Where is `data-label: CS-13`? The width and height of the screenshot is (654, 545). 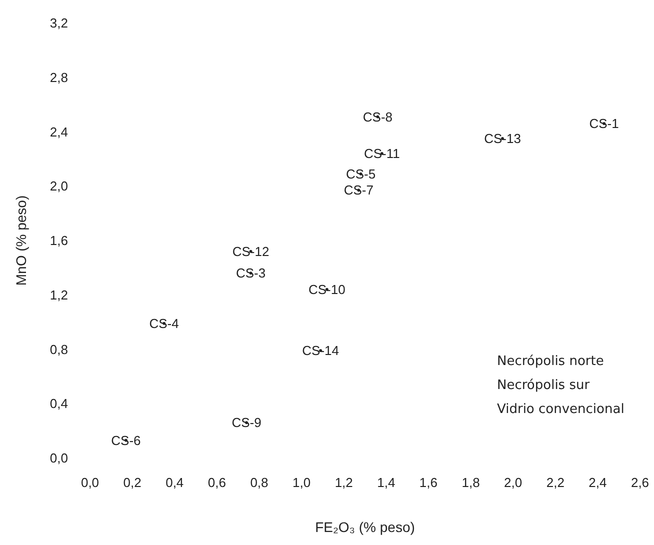
data-label: CS-13 is located at coordinates (502, 138).